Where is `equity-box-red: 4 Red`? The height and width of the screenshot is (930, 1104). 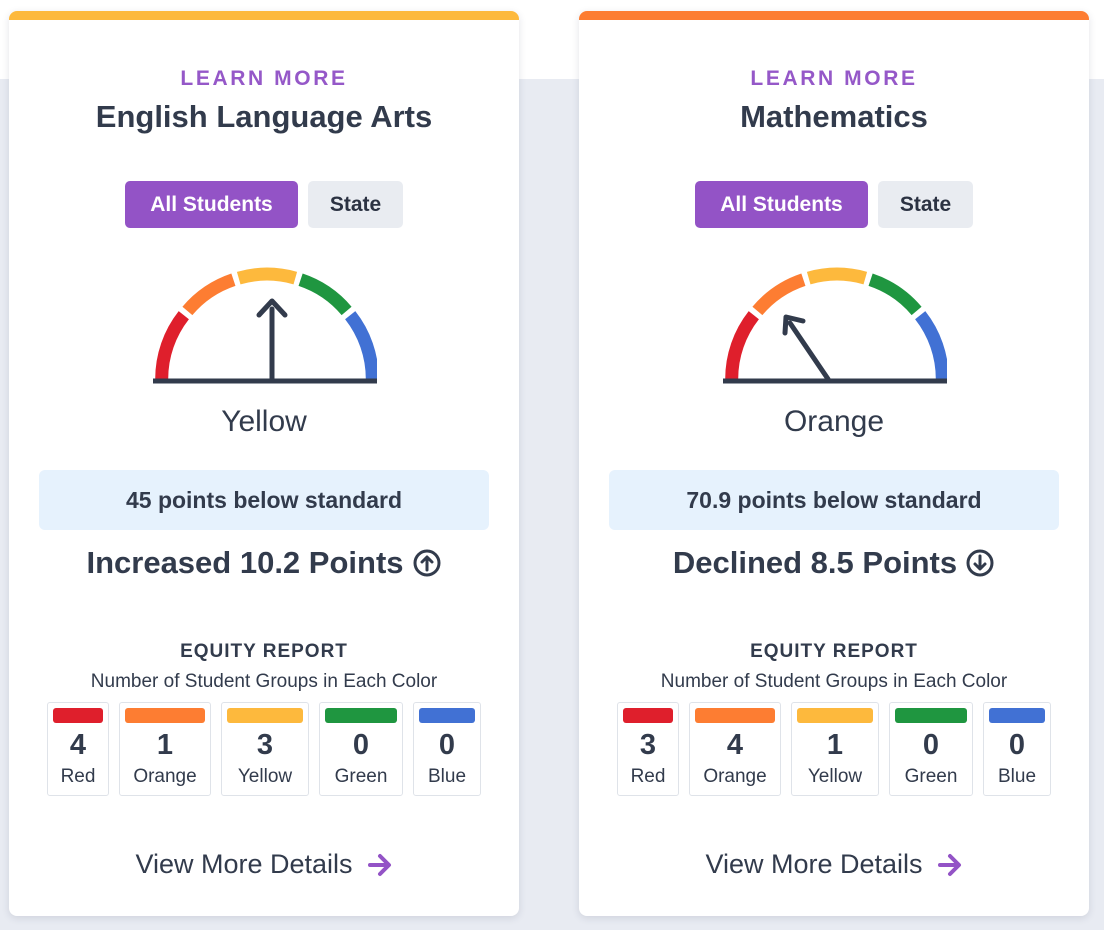
equity-box-red: 4 Red is located at coordinates (78, 749).